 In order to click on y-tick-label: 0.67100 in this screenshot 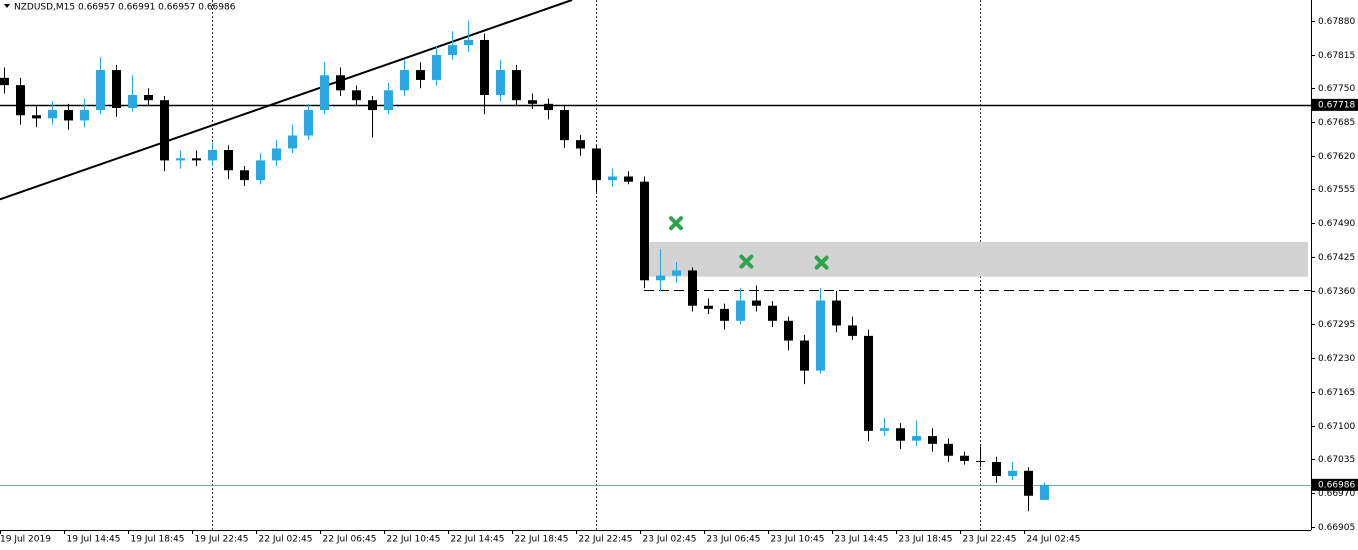, I will do `click(1336, 427)`.